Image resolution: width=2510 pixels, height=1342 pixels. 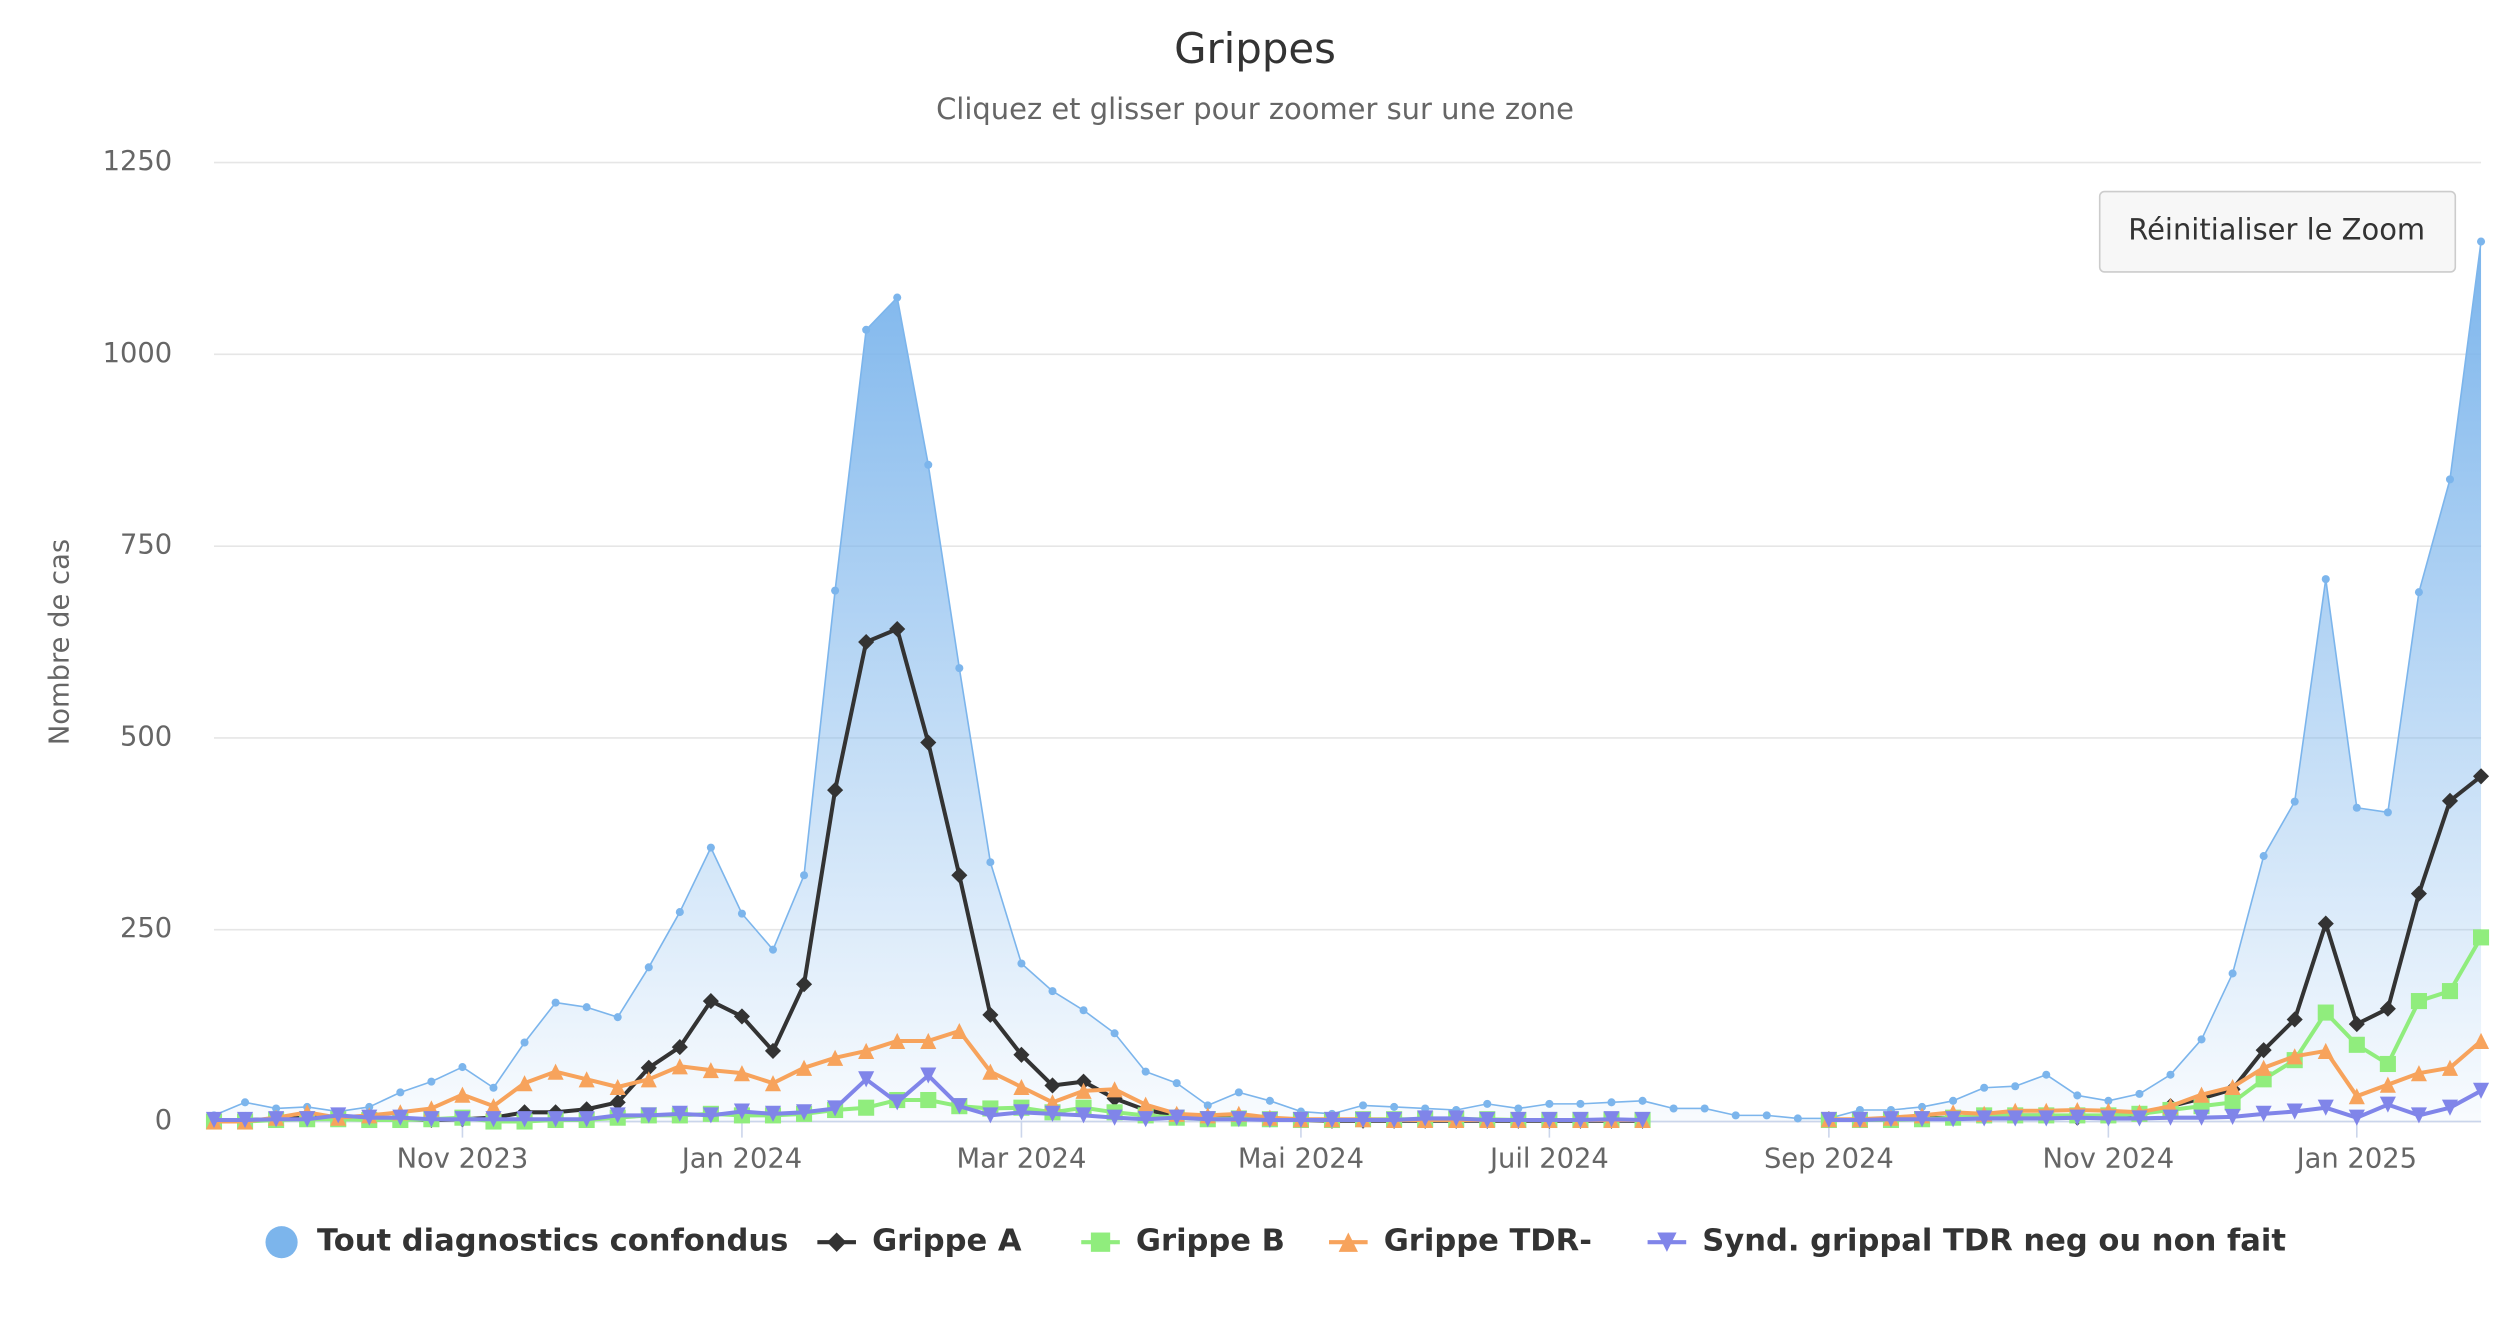 I want to click on button-box, so click(x=2277, y=231).